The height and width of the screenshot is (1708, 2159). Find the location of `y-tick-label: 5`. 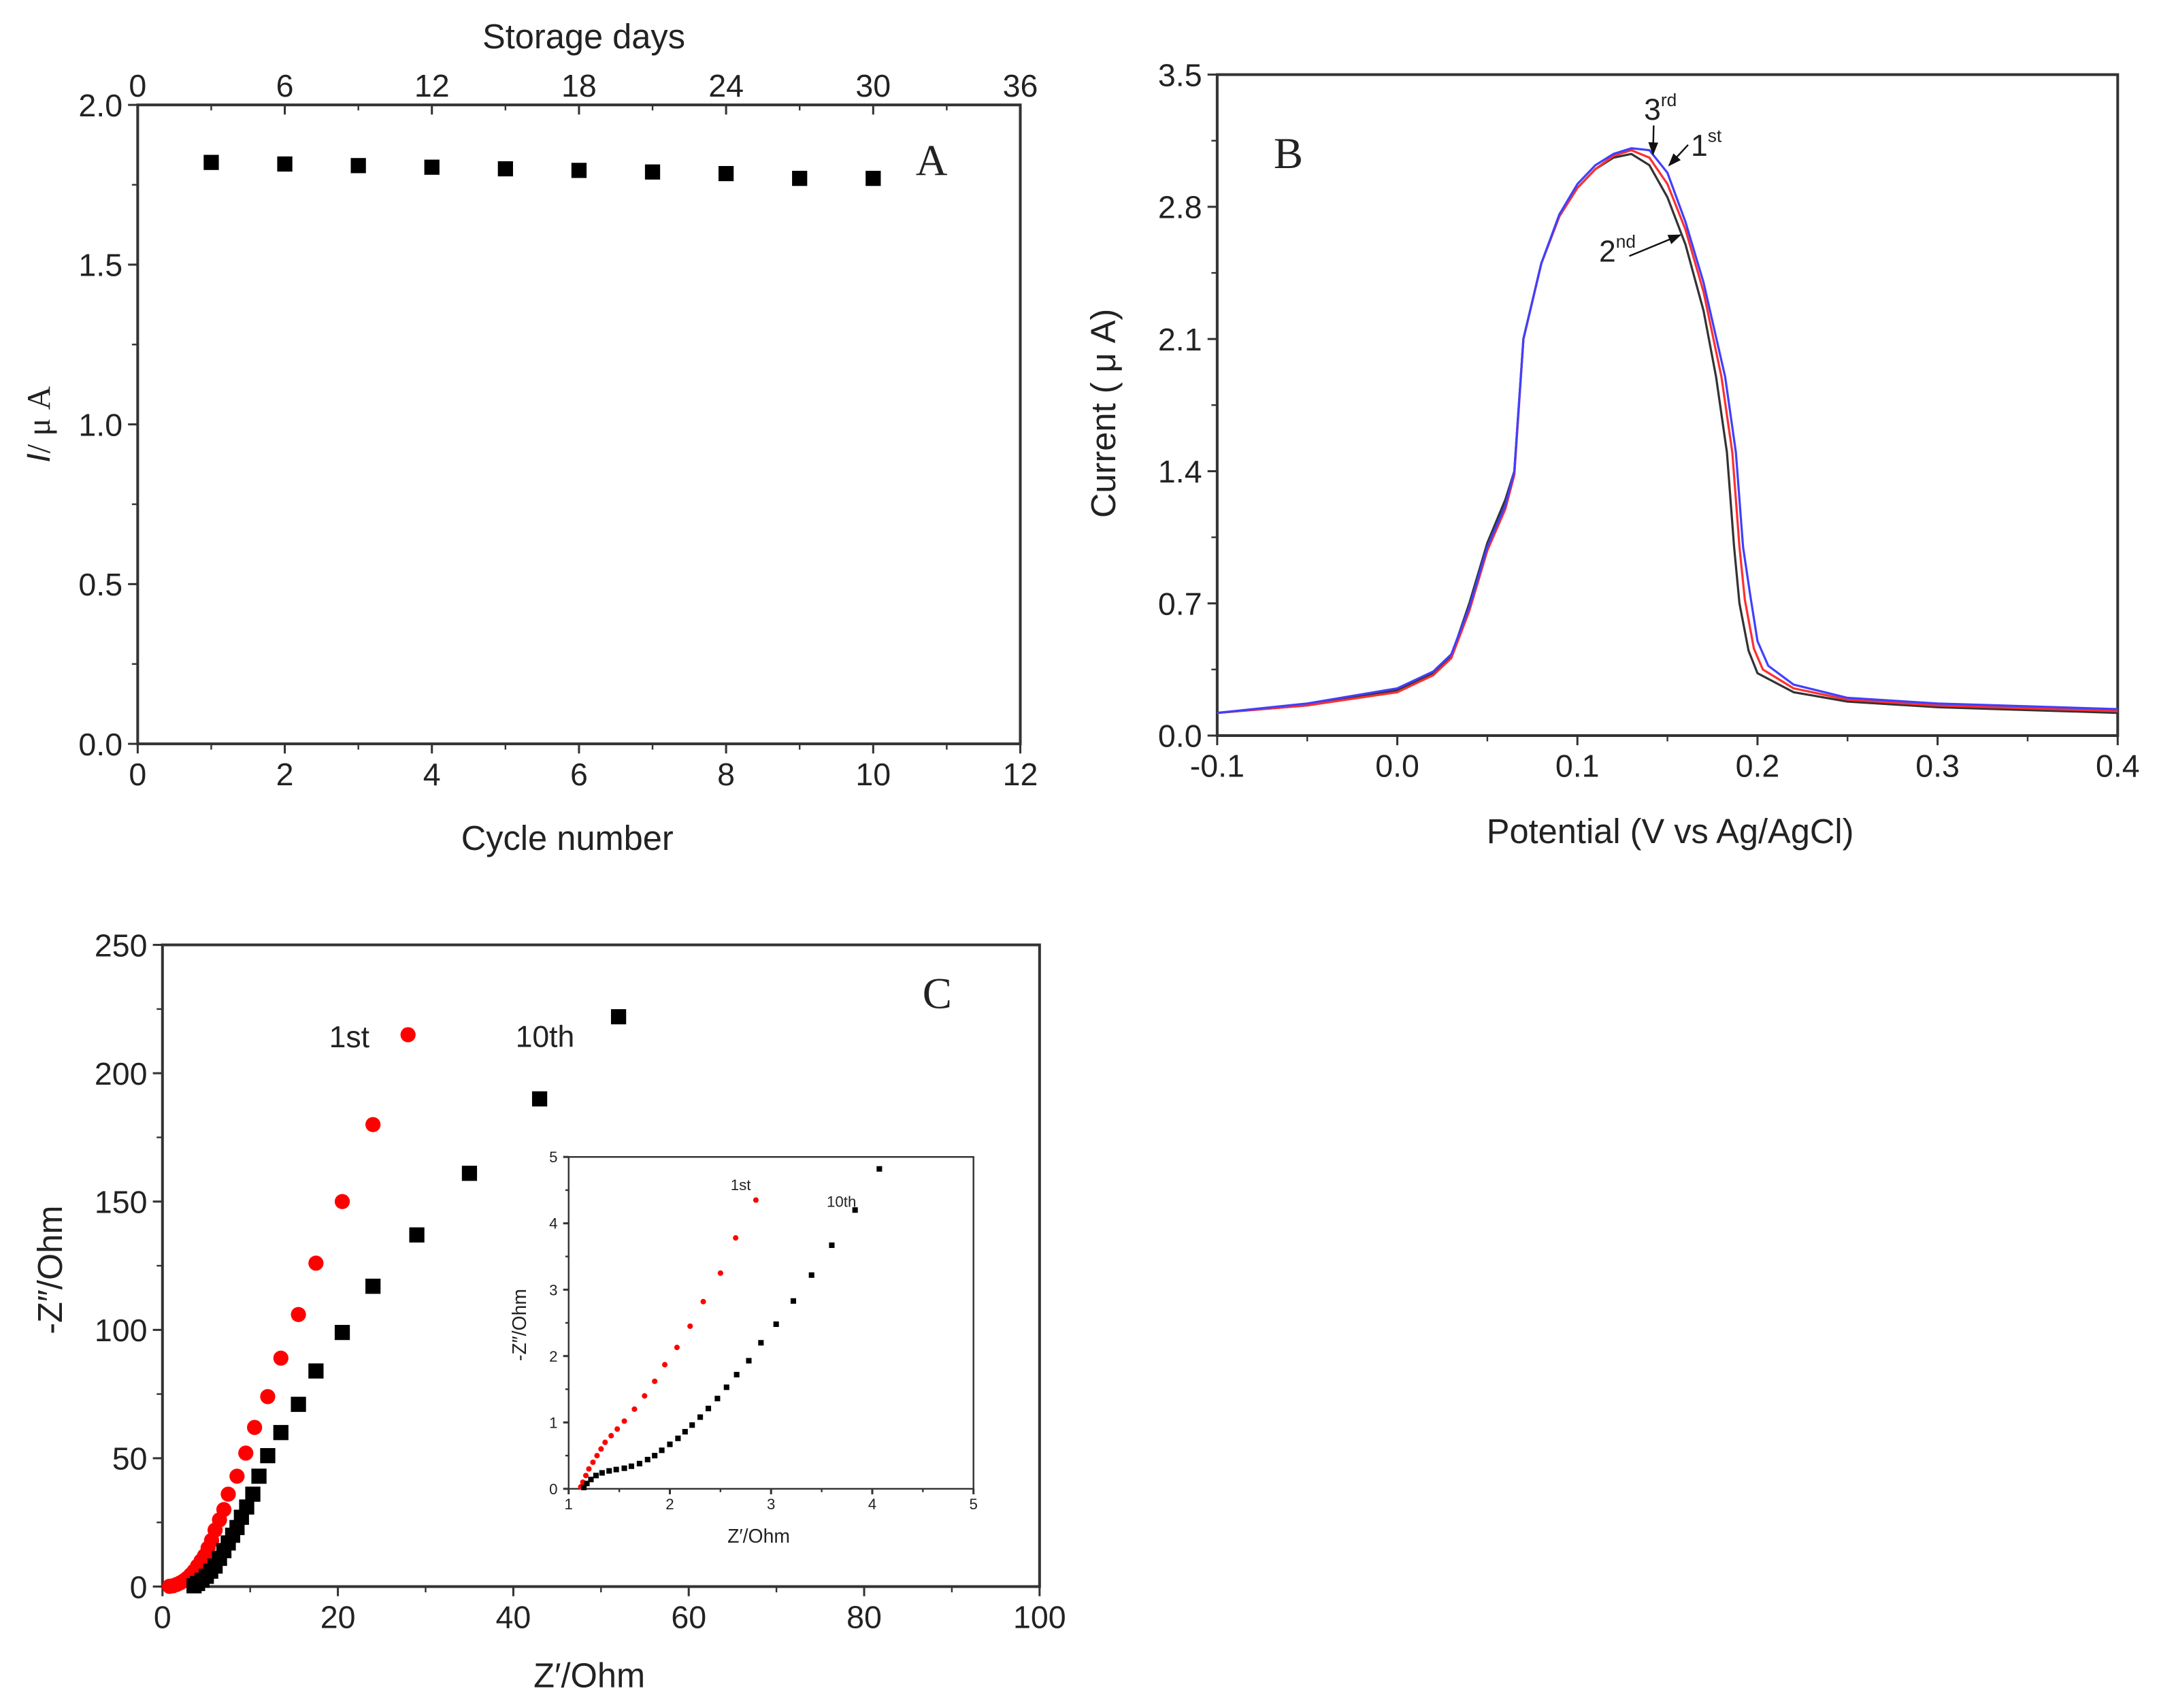

y-tick-label: 5 is located at coordinates (553, 1157).